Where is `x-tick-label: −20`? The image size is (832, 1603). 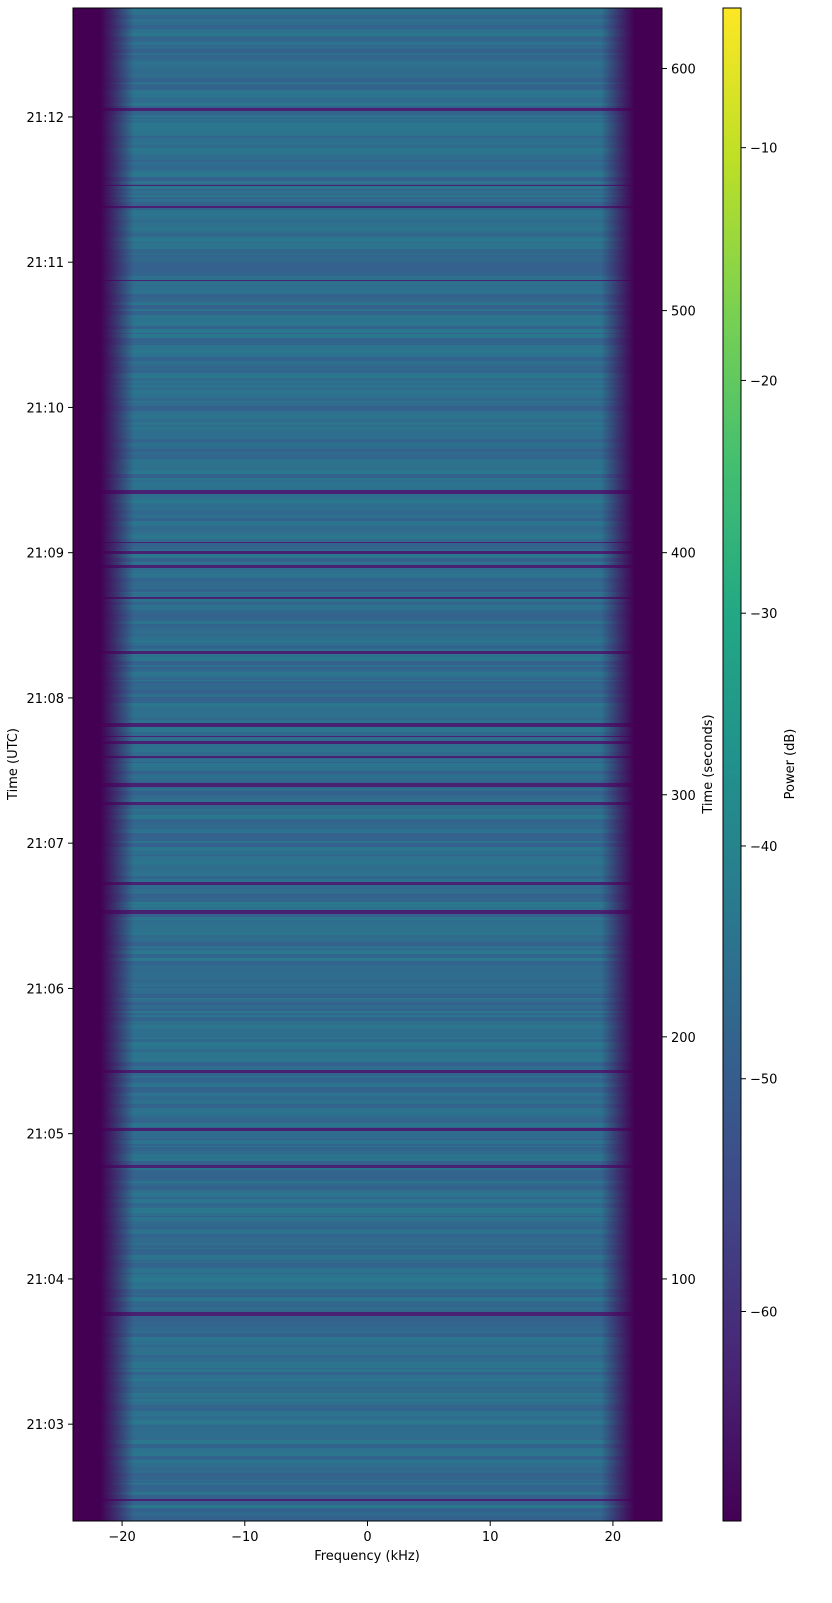
x-tick-label: −20 is located at coordinates (121, 1537).